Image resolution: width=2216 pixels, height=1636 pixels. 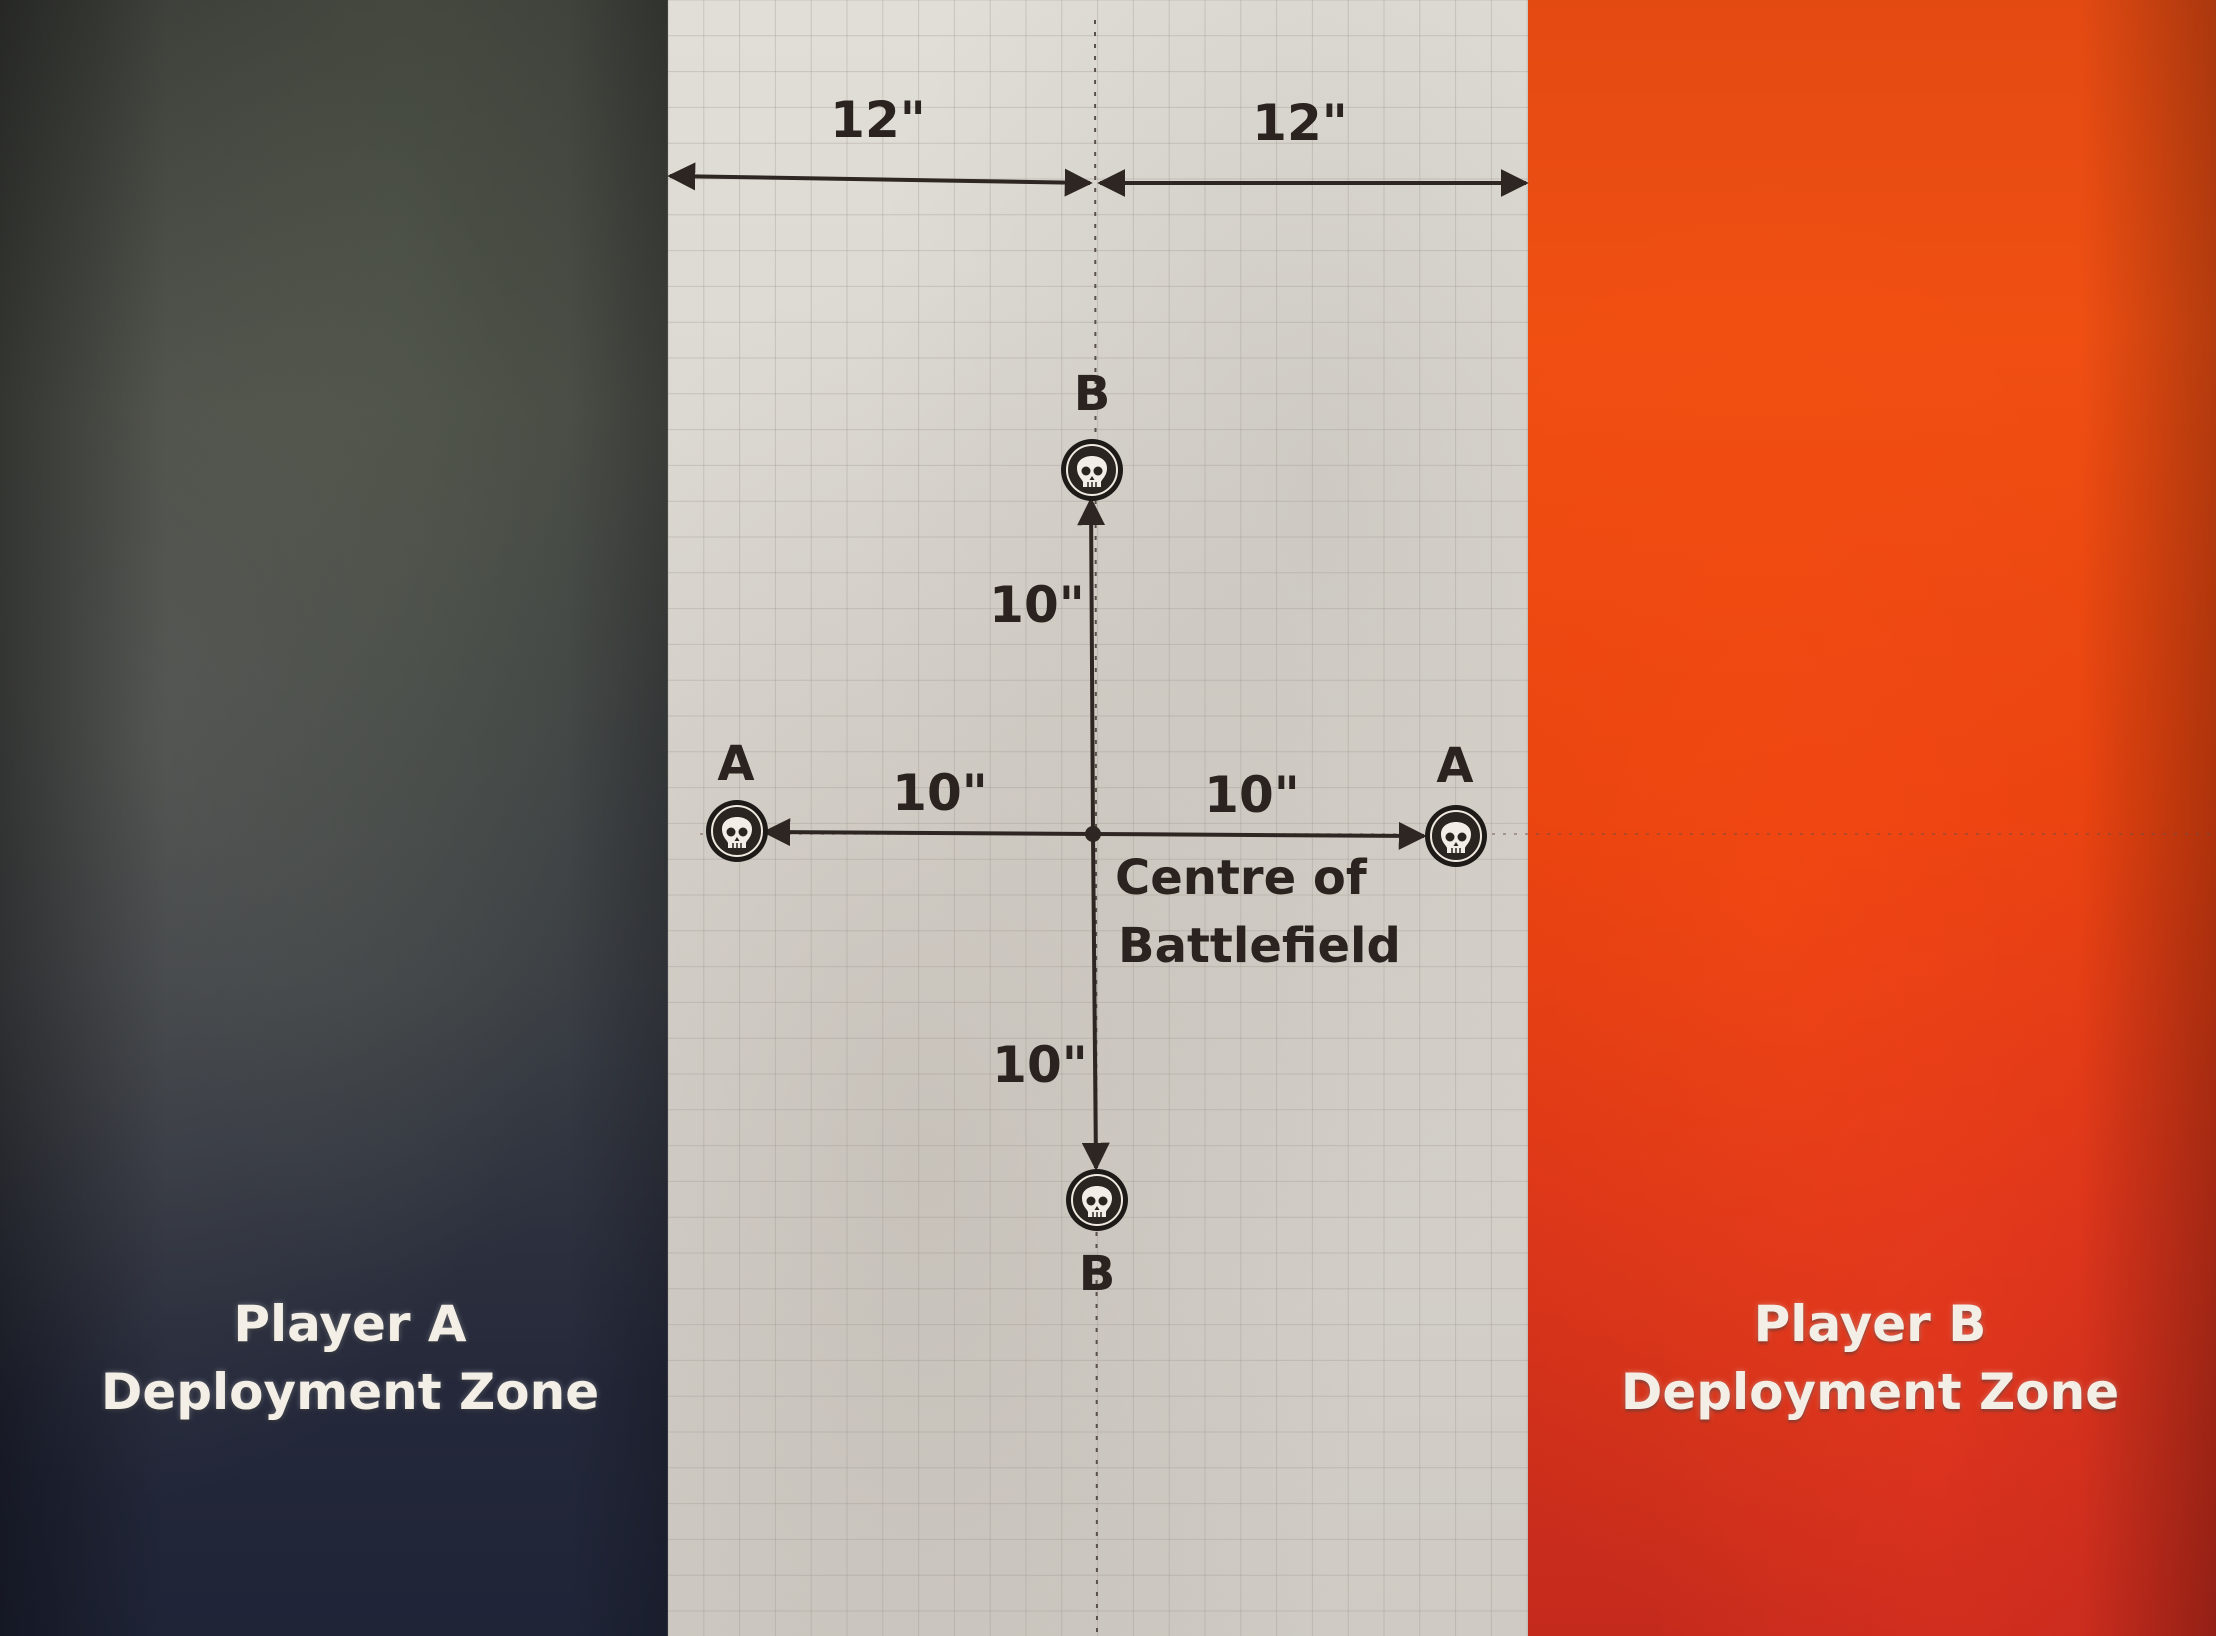 What do you see at coordinates (928, 832) in the screenshot?
I see `arrow-left` at bounding box center [928, 832].